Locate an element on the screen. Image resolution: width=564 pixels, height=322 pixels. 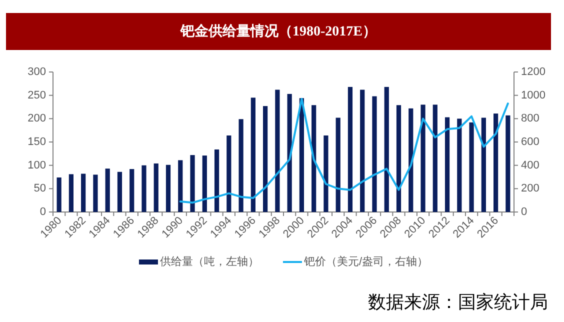
y2-tick-label: 0 is located at coordinates (524, 212).